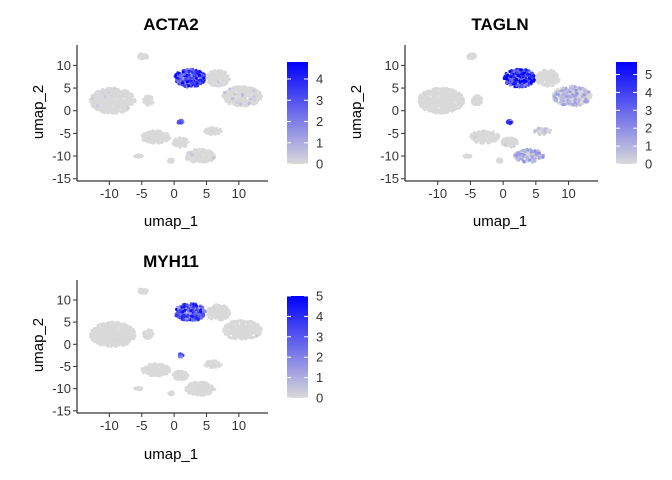  I want to click on x-tick-label: 0, so click(503, 193).